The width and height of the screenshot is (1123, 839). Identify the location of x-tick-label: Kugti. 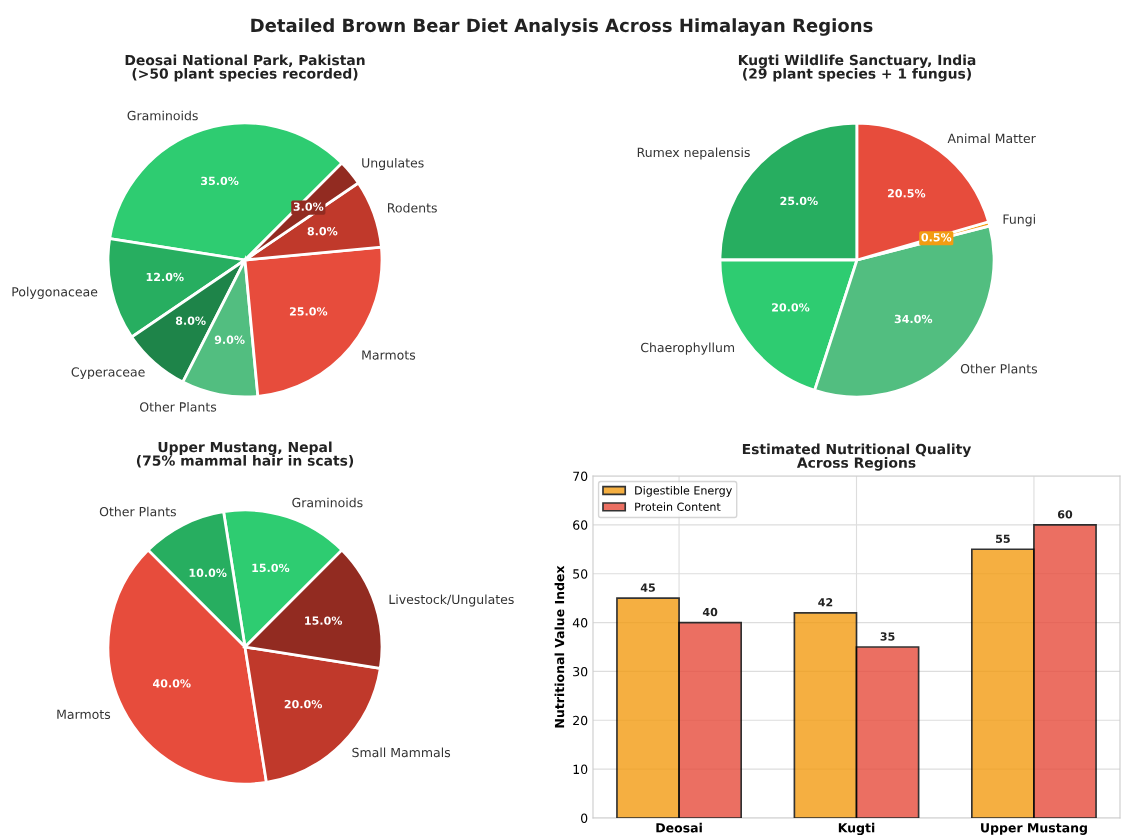
(856, 829).